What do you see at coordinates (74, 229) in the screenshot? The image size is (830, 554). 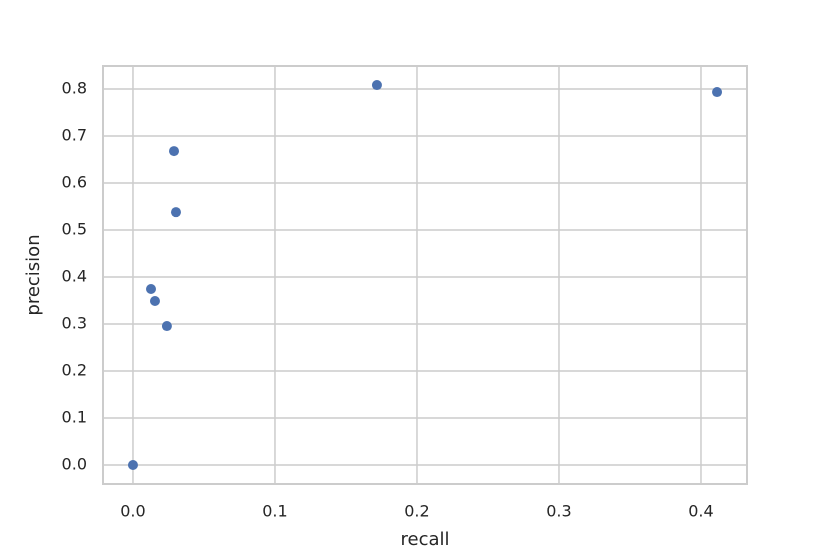 I see `y-tick-label: 0.5` at bounding box center [74, 229].